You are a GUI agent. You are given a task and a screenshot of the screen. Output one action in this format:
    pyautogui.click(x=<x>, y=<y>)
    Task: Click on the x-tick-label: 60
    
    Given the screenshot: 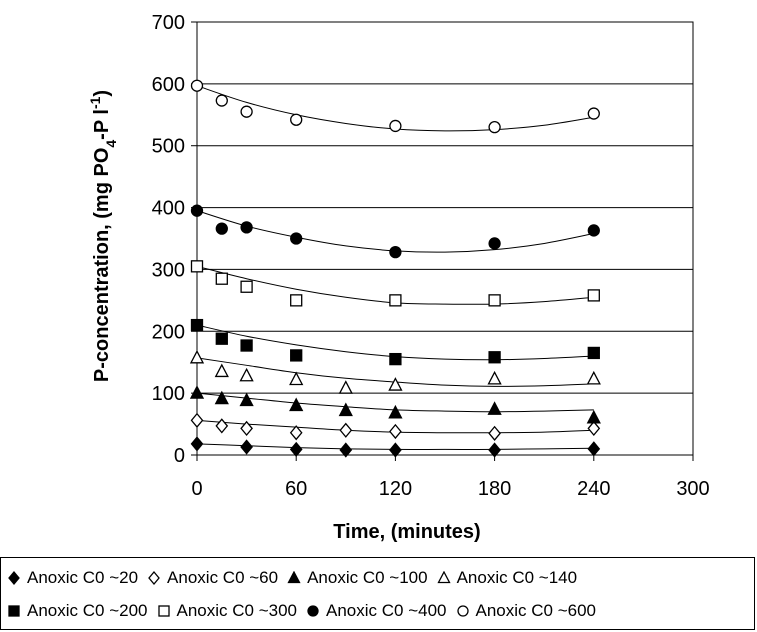 What is the action you would take?
    pyautogui.click(x=296, y=489)
    